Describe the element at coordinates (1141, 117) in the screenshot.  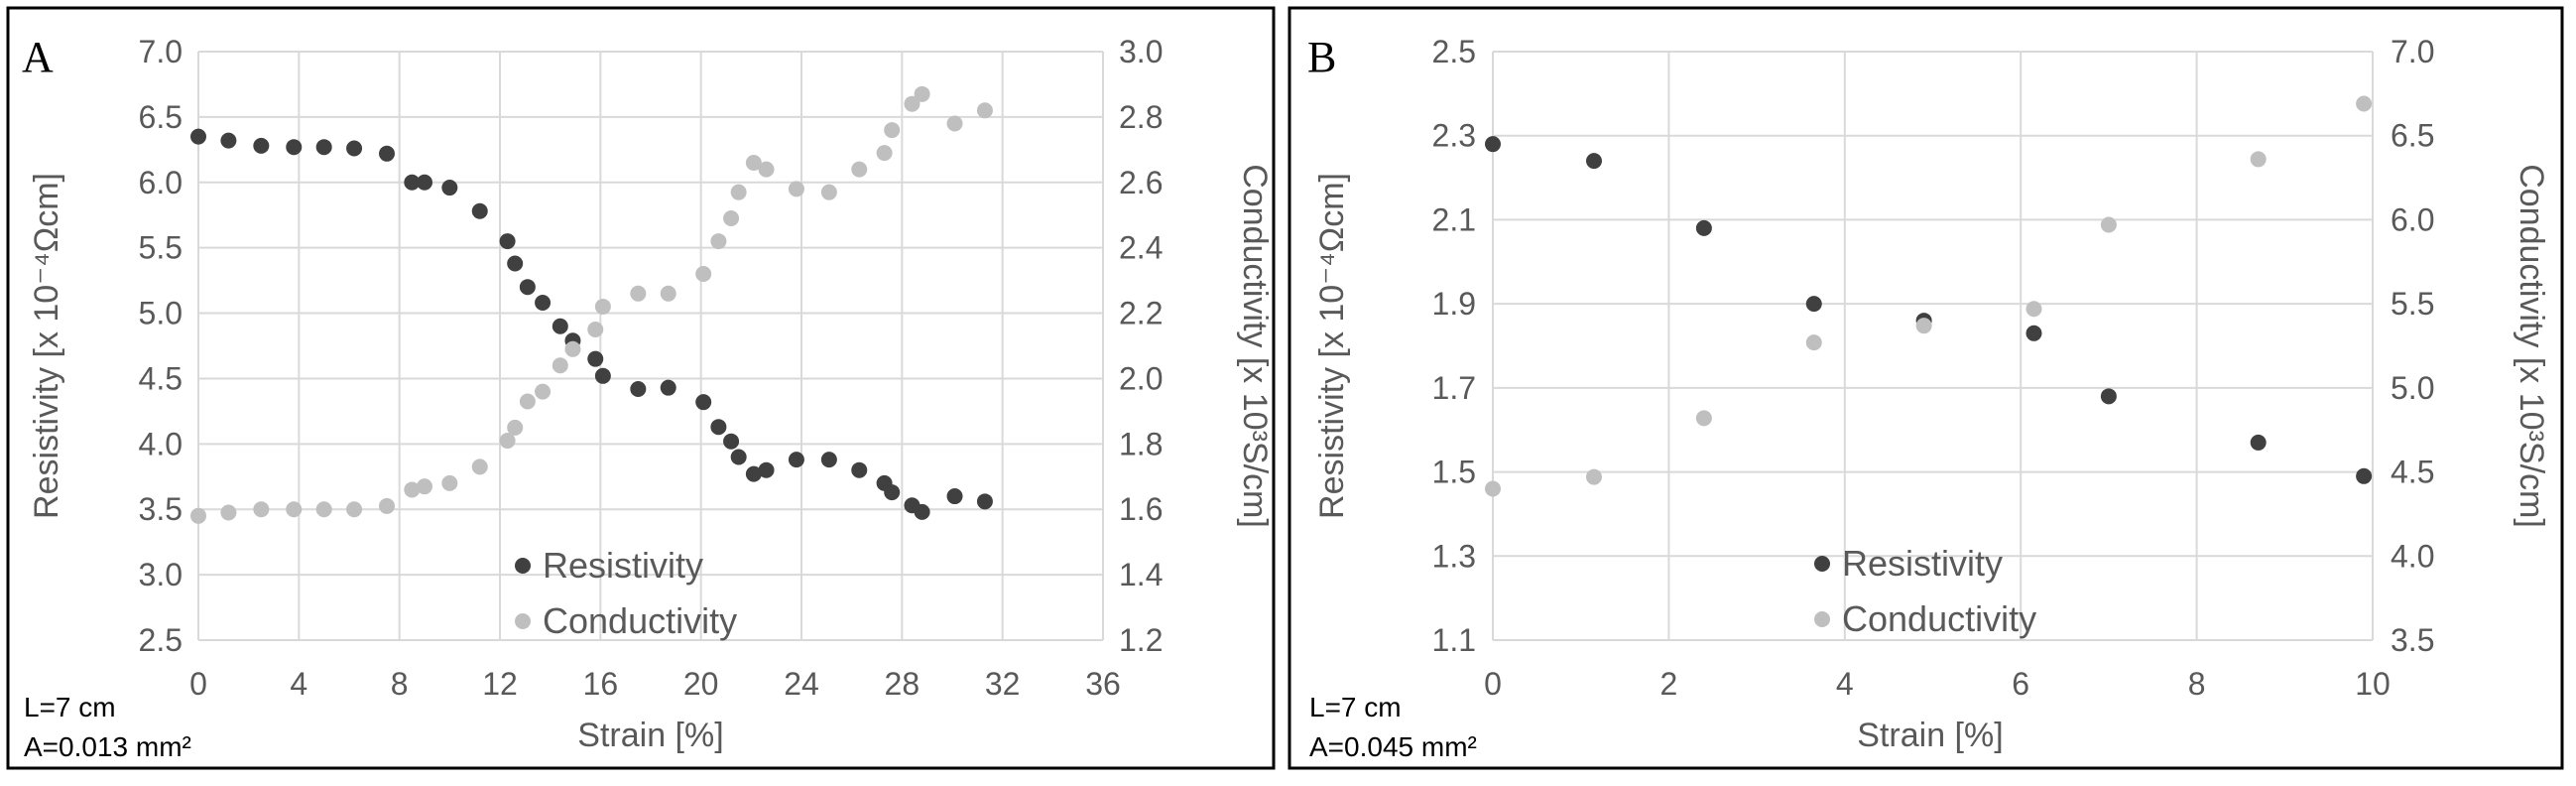
I see `y-tick-label-right: 2.8` at that location.